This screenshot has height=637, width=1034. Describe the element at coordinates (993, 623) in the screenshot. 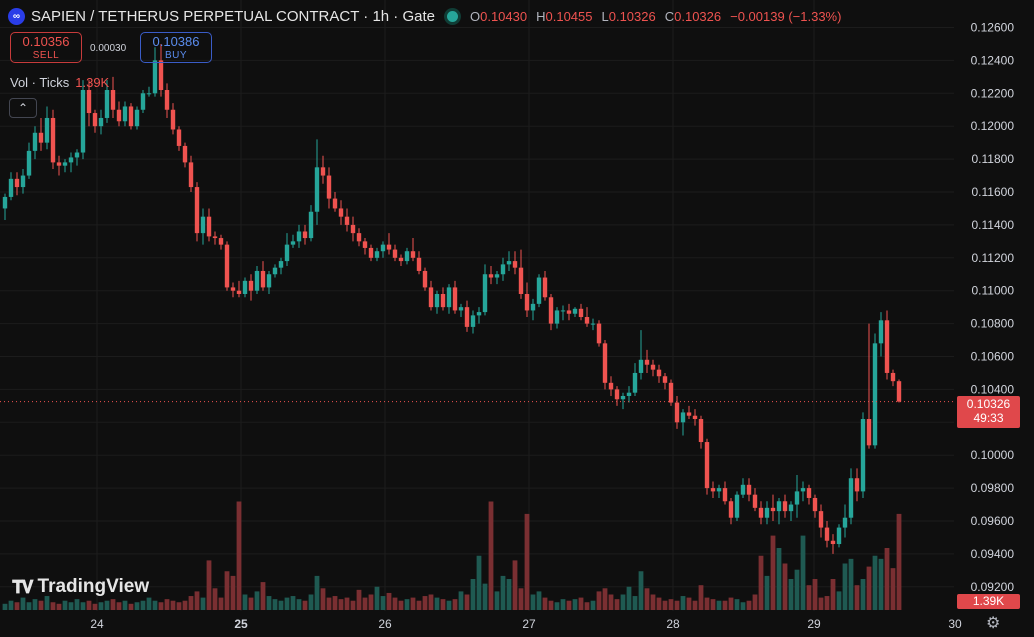

I see `gear-icon: ⚙` at that location.